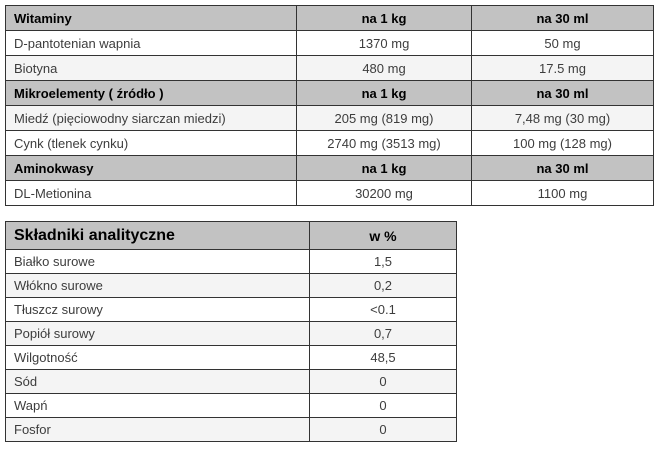 This screenshot has width=657, height=459. What do you see at coordinates (157, 261) in the screenshot?
I see `component-name-cell: Białko surowe` at bounding box center [157, 261].